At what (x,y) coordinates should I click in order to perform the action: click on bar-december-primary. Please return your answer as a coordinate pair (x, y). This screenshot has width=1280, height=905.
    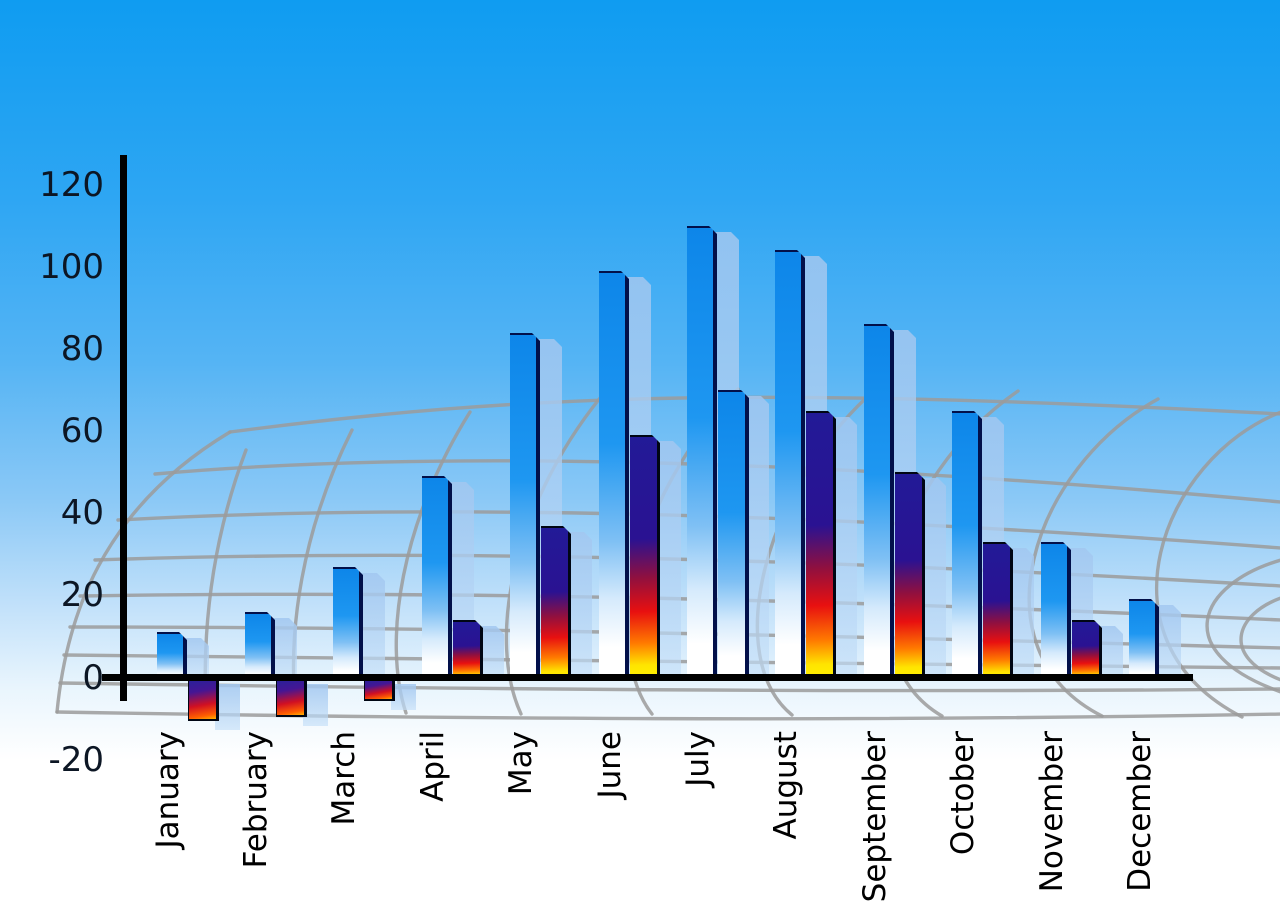
    Looking at the image, I should click on (1144, 639).